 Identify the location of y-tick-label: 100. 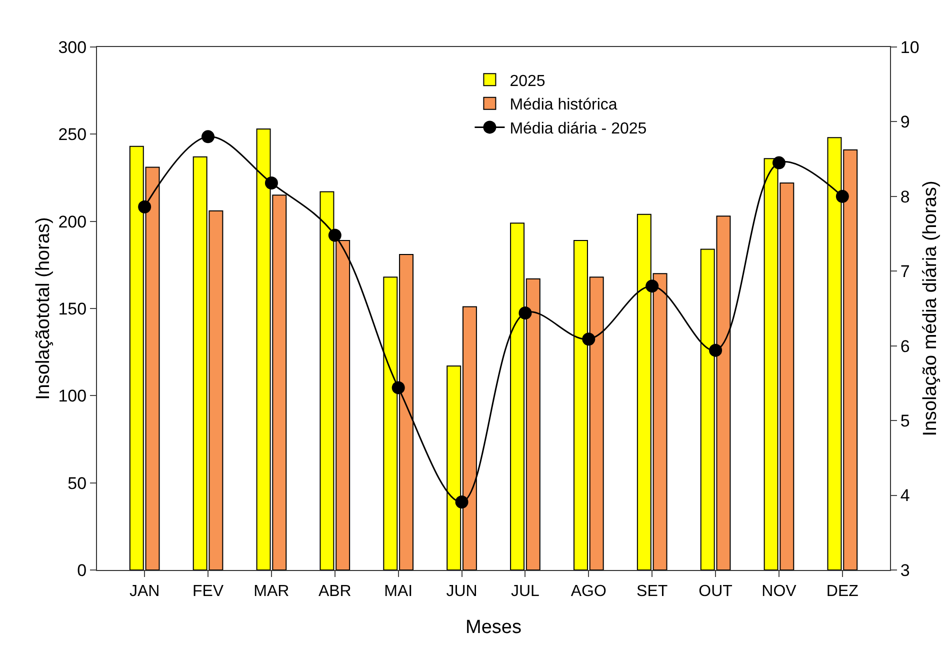
(72, 396).